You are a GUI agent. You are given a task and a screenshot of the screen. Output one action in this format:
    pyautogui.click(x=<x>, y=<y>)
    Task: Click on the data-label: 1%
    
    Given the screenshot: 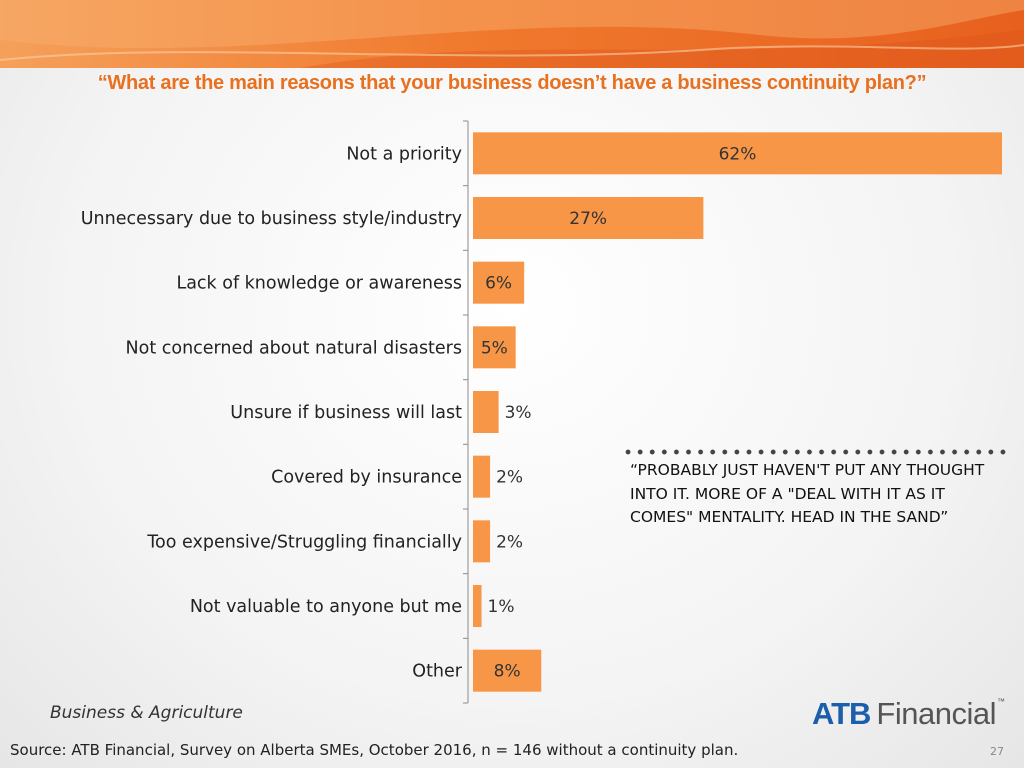 What is the action you would take?
    pyautogui.click(x=501, y=607)
    